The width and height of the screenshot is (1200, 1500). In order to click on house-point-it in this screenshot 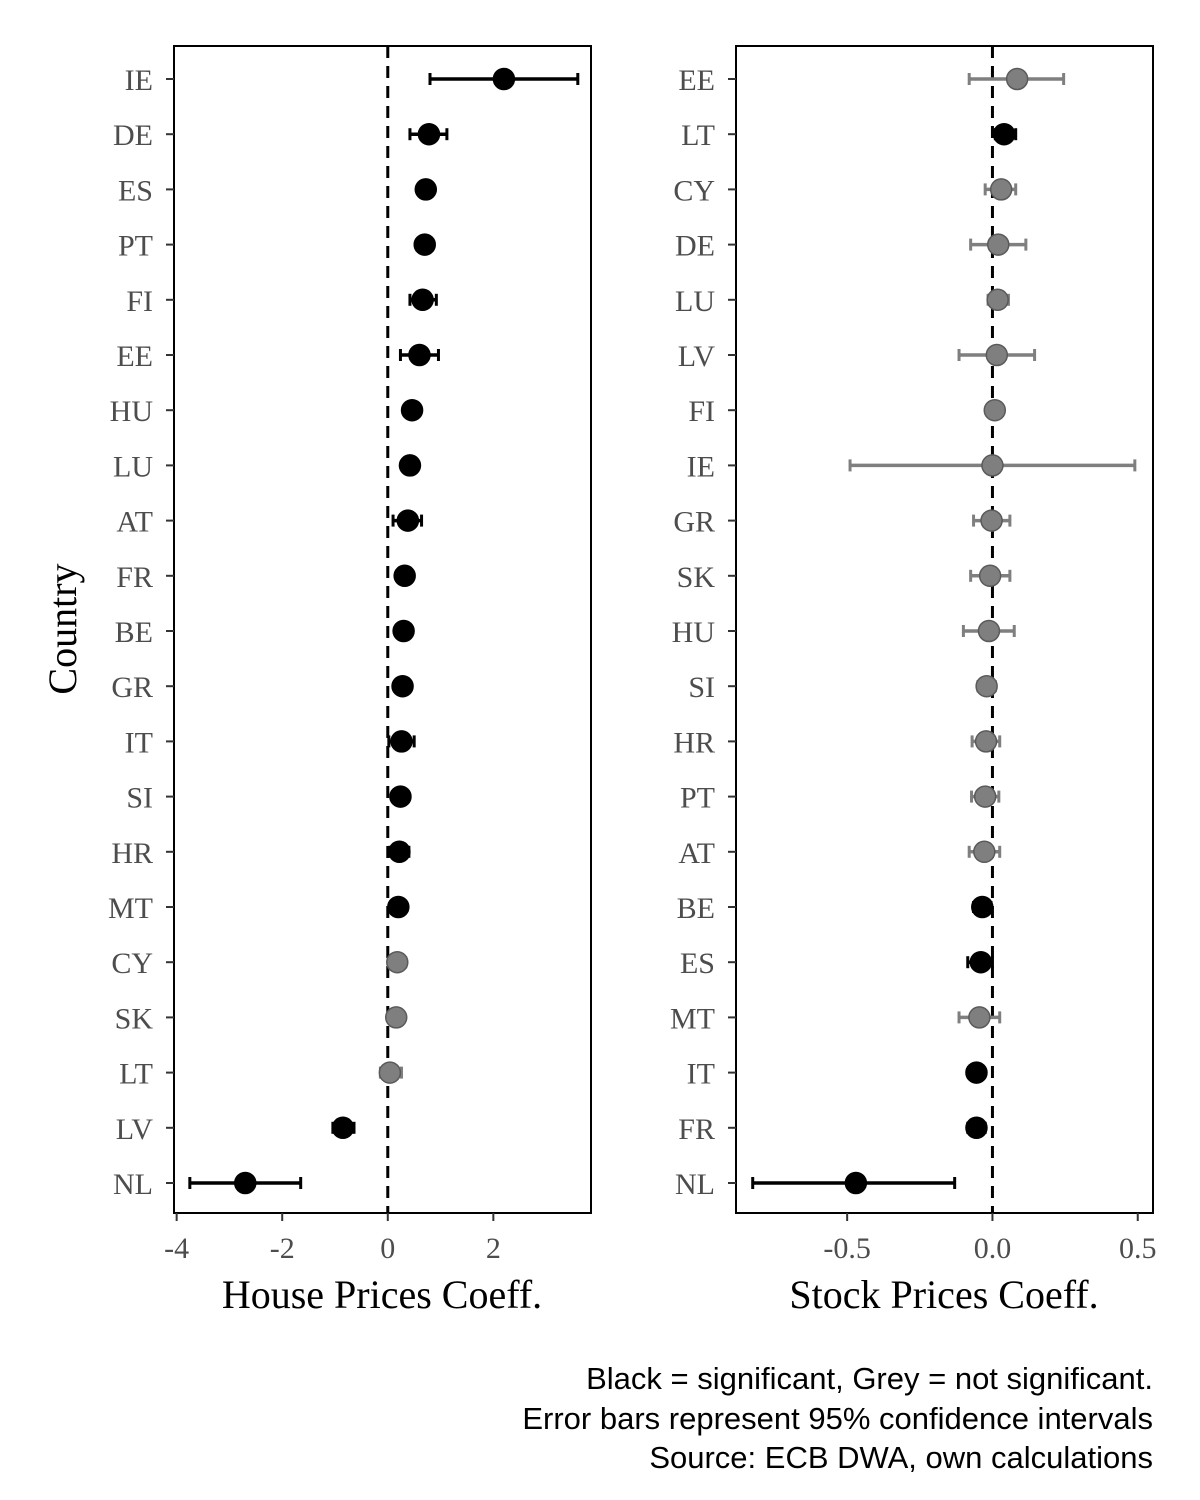, I will do `click(401, 741)`.